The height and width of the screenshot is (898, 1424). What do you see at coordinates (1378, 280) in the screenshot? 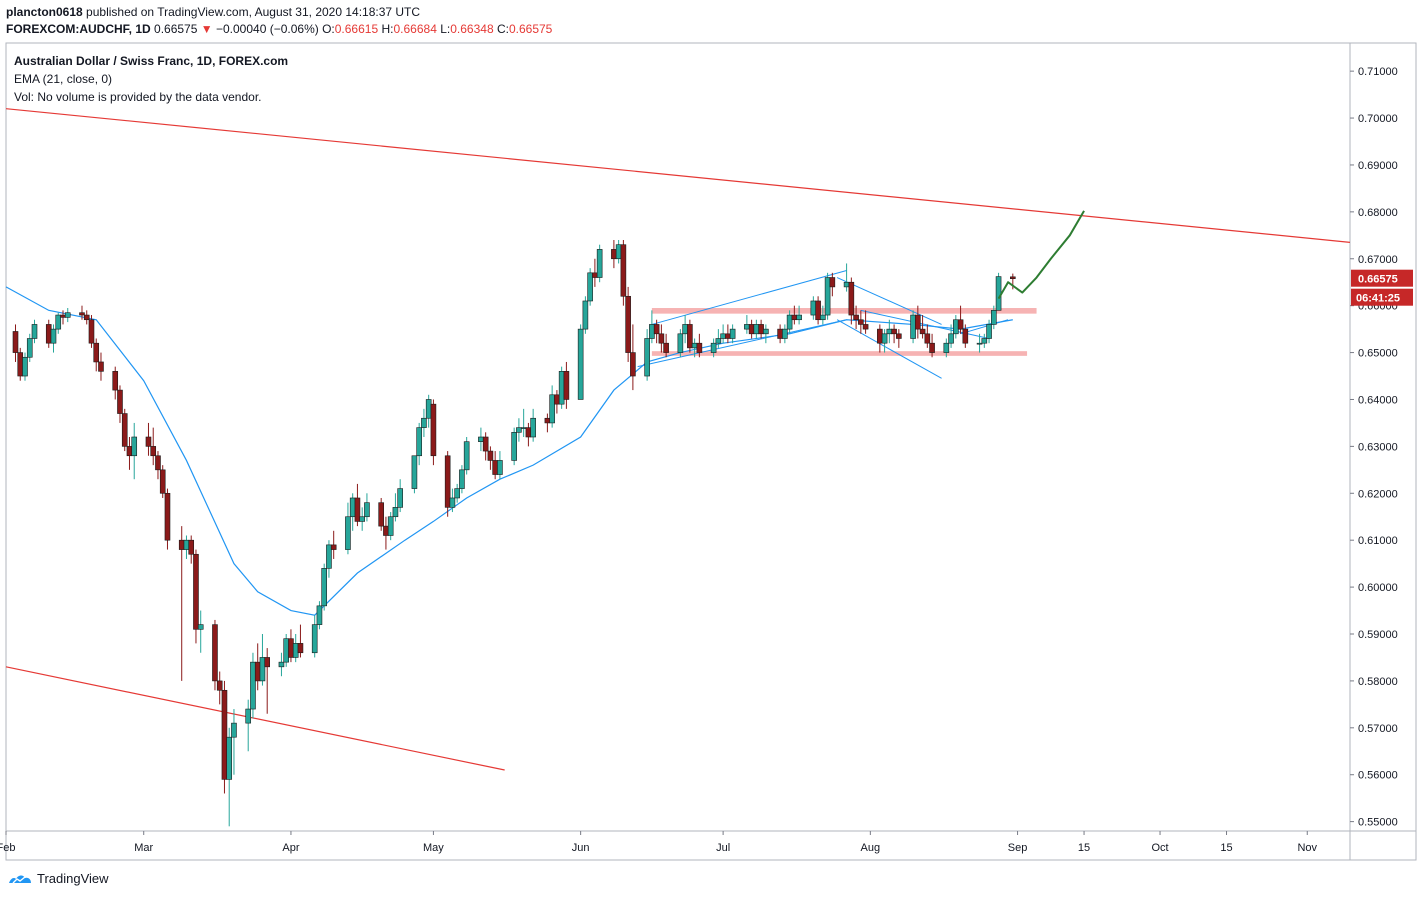
I see `last-price-label: 0.66575` at bounding box center [1378, 280].